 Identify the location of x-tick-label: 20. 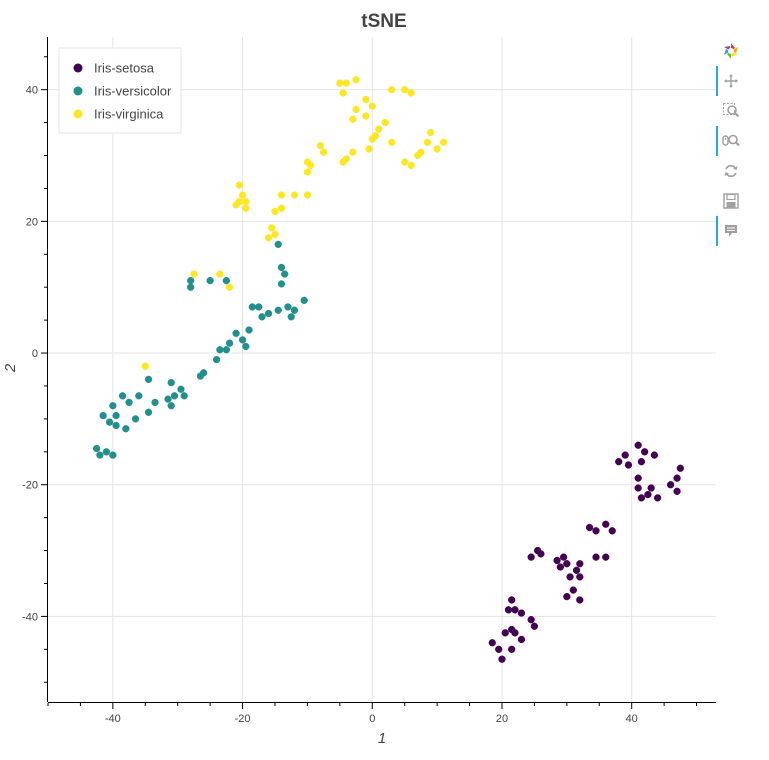
(502, 719).